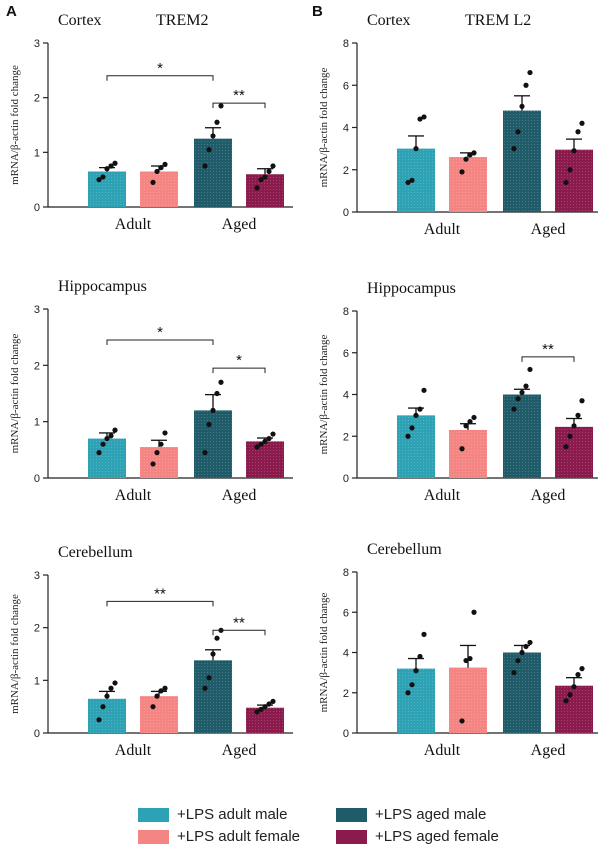  Describe the element at coordinates (11, 11) in the screenshot. I see `panel-letter-a: A` at that location.